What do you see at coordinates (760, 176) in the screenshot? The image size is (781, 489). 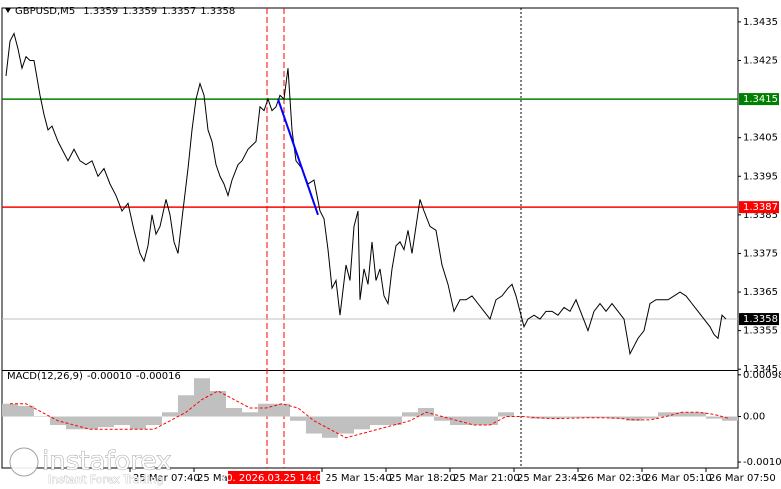 I see `y-tick-label: 1.3395` at bounding box center [760, 176].